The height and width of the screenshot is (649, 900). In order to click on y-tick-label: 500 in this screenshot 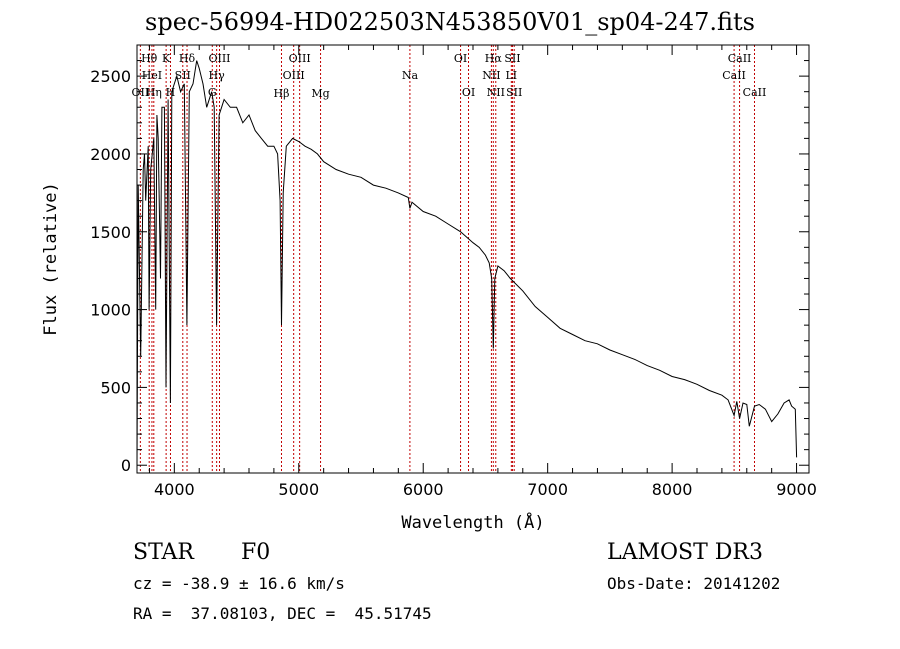, I will do `click(115, 387)`.